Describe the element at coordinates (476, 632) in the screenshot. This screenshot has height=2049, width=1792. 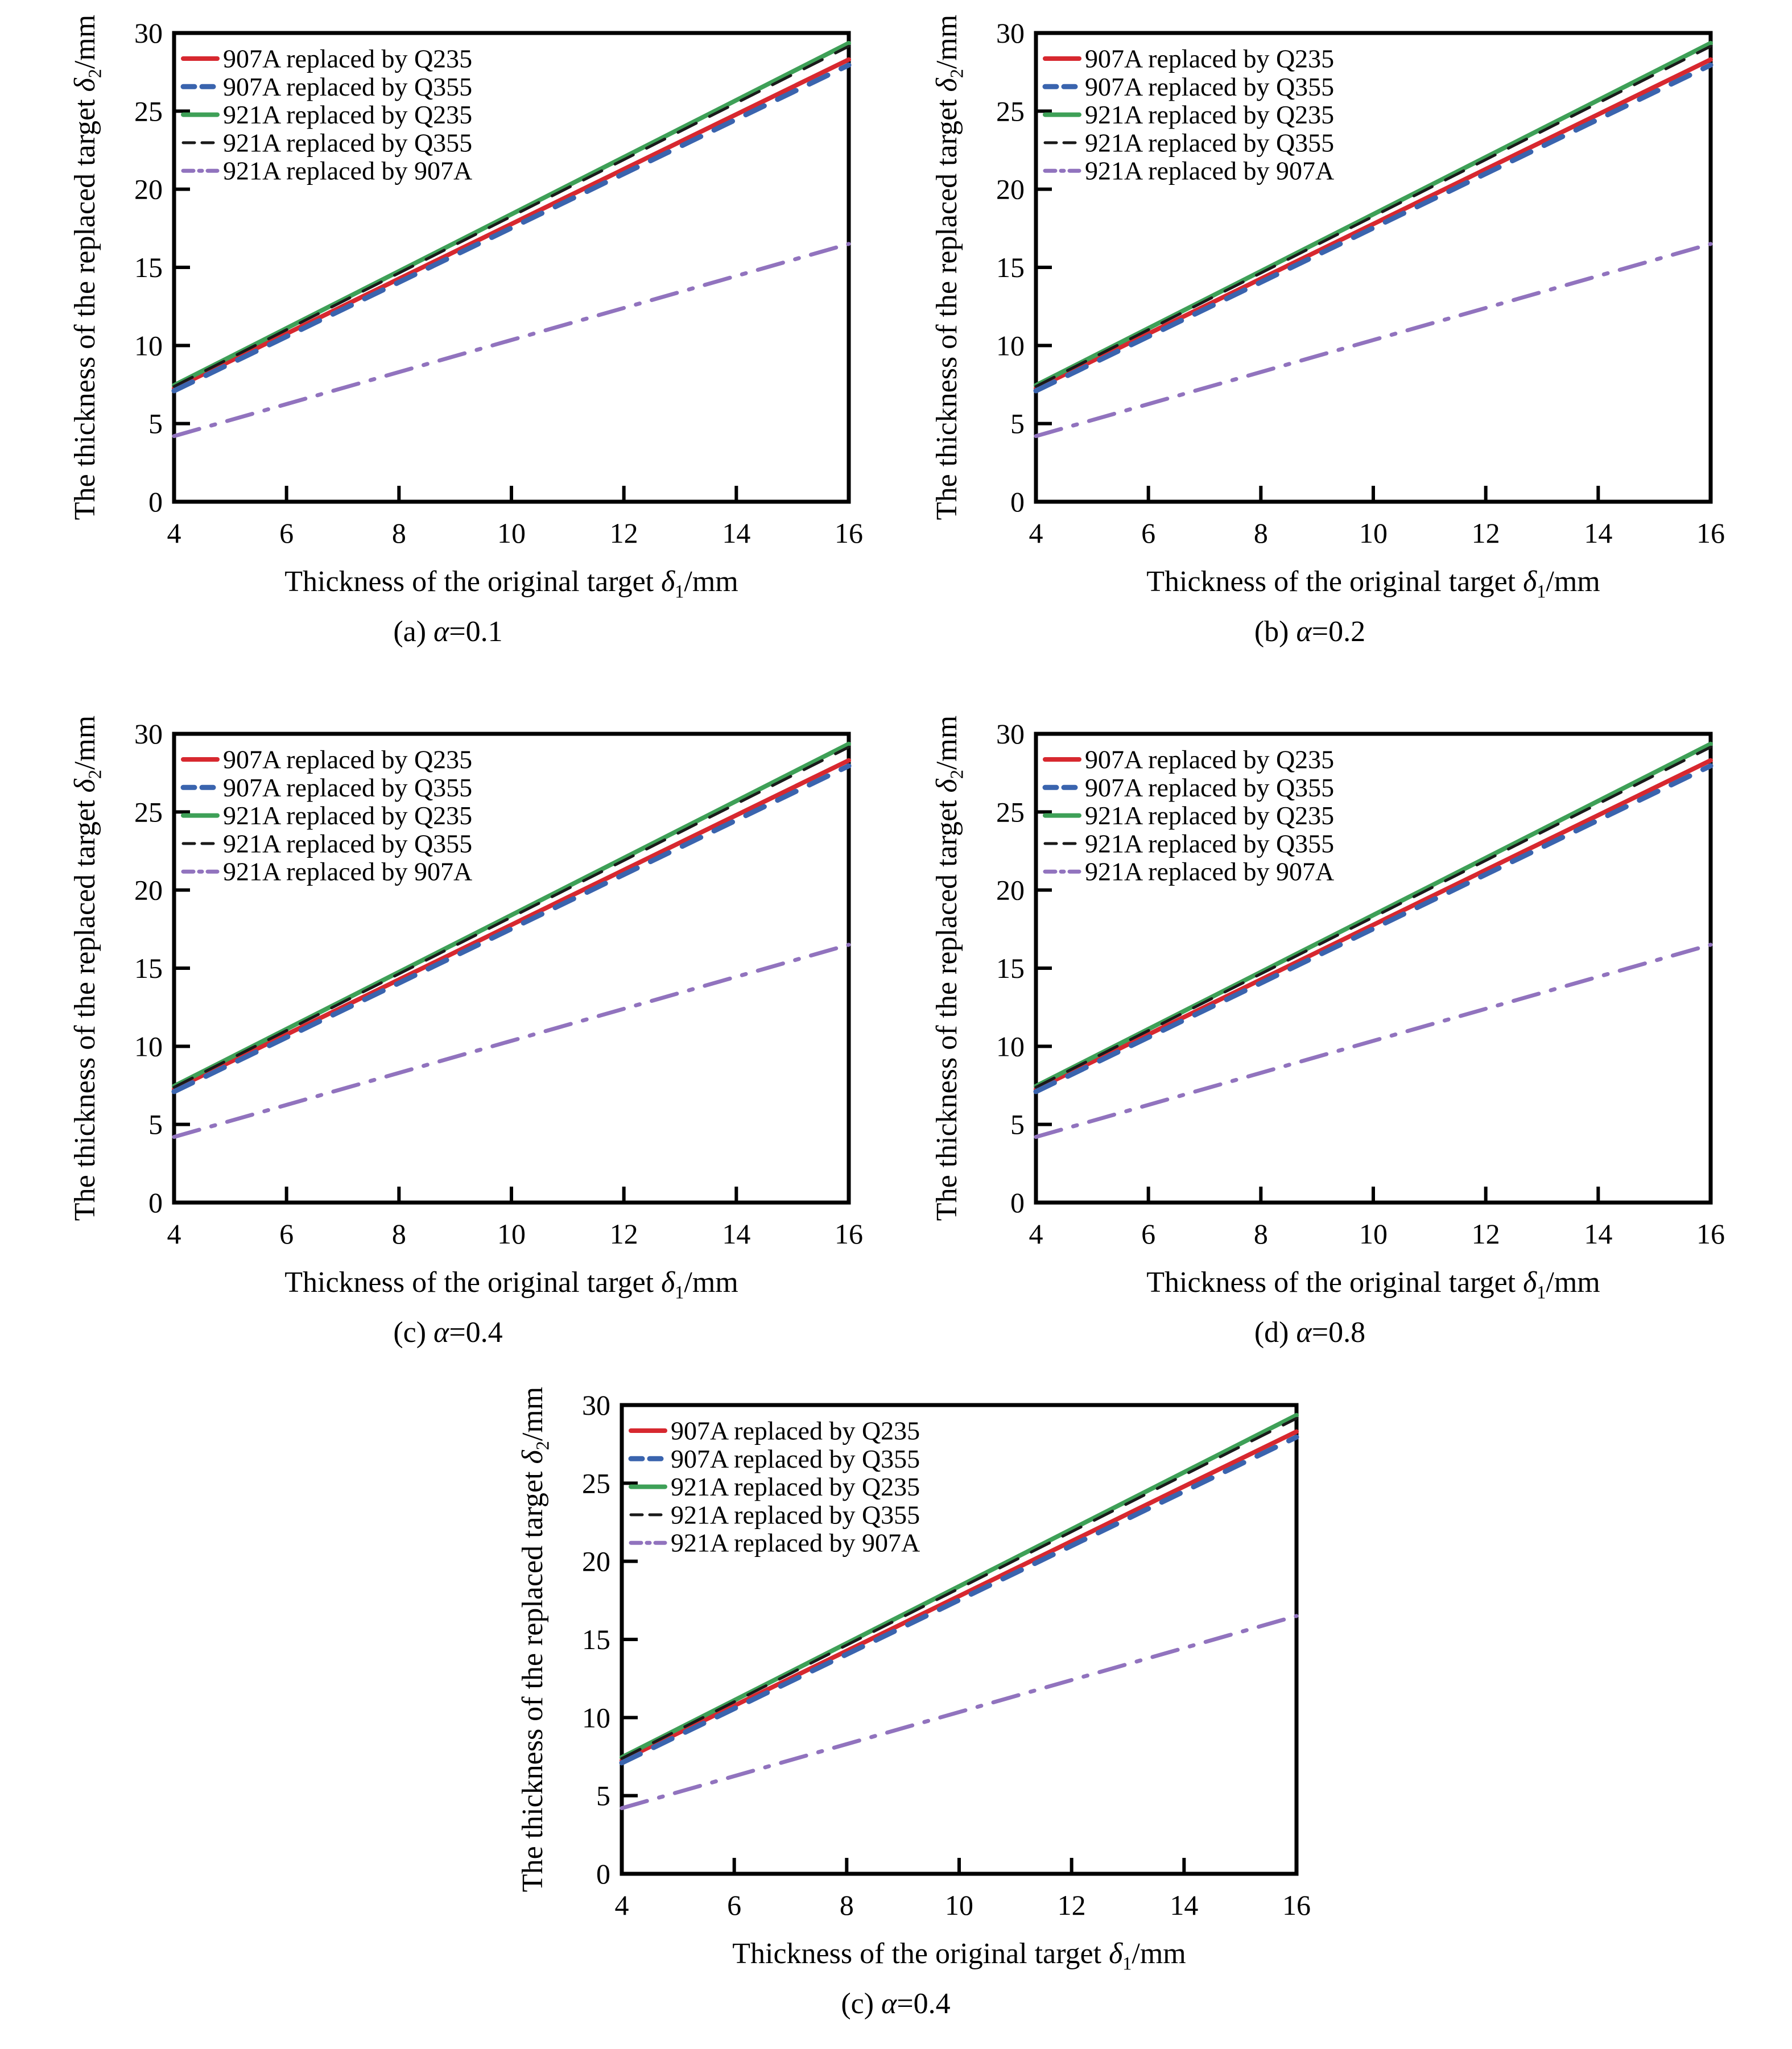
I see `subtitle-value: =0.1` at that location.